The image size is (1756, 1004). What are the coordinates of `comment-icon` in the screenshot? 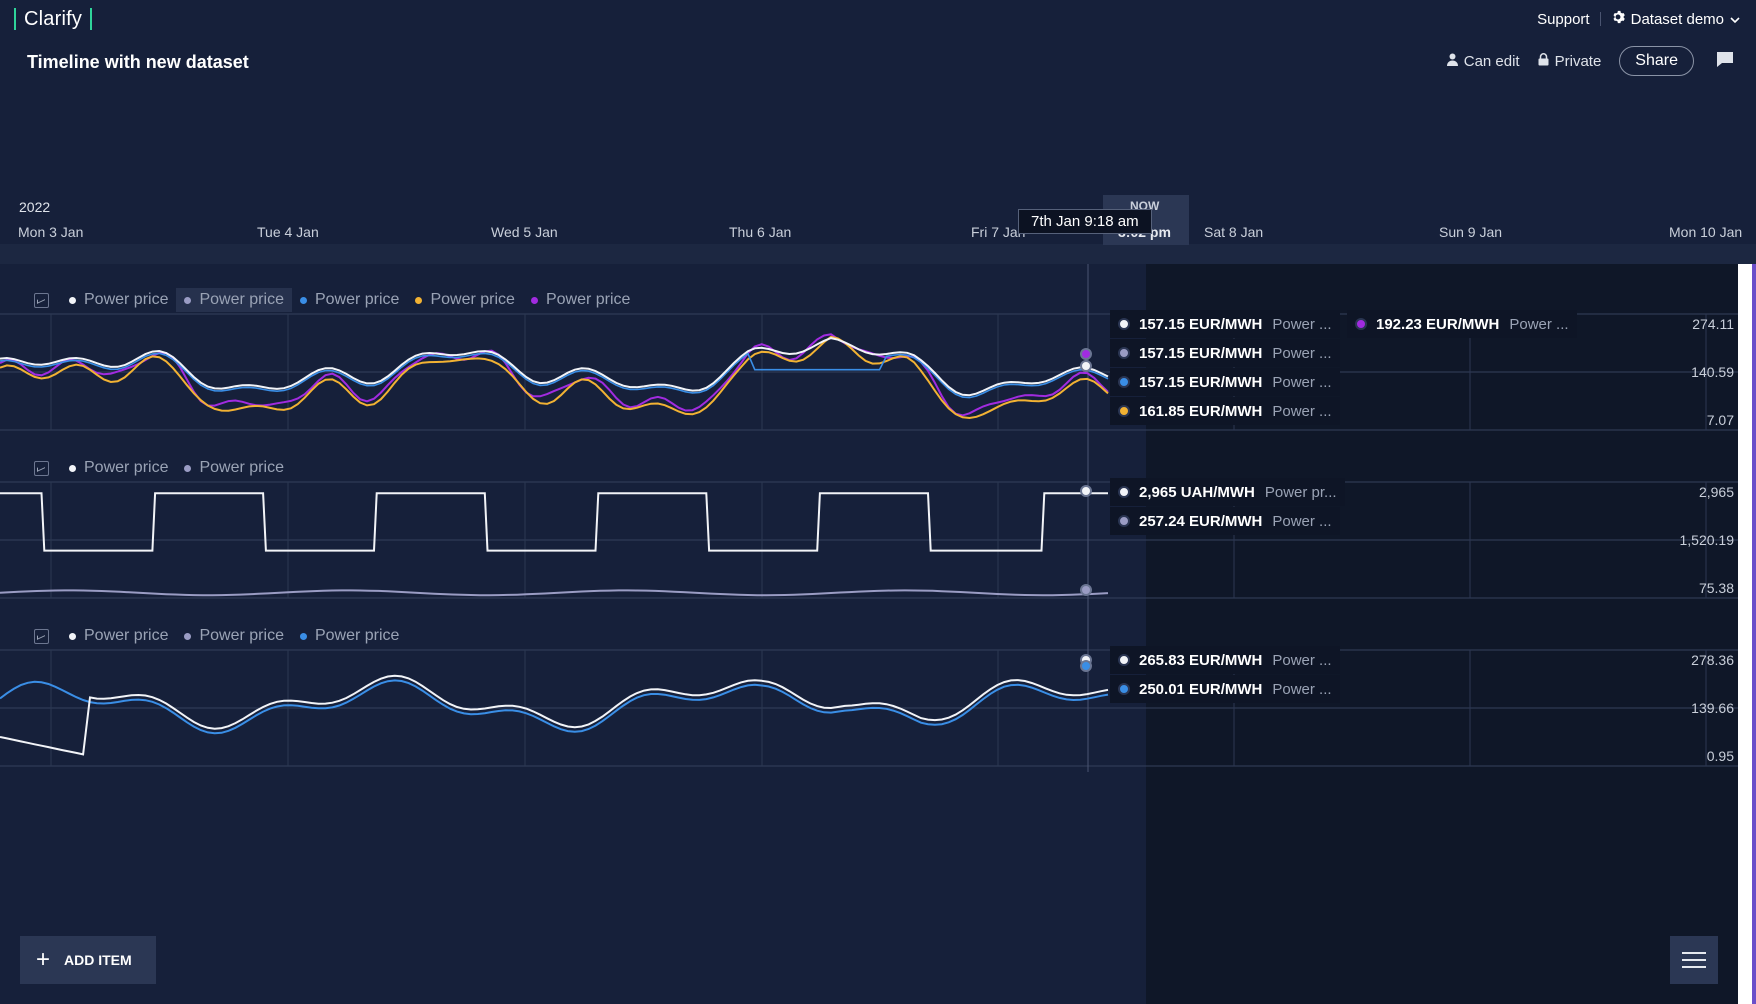 It's located at (1725, 61).